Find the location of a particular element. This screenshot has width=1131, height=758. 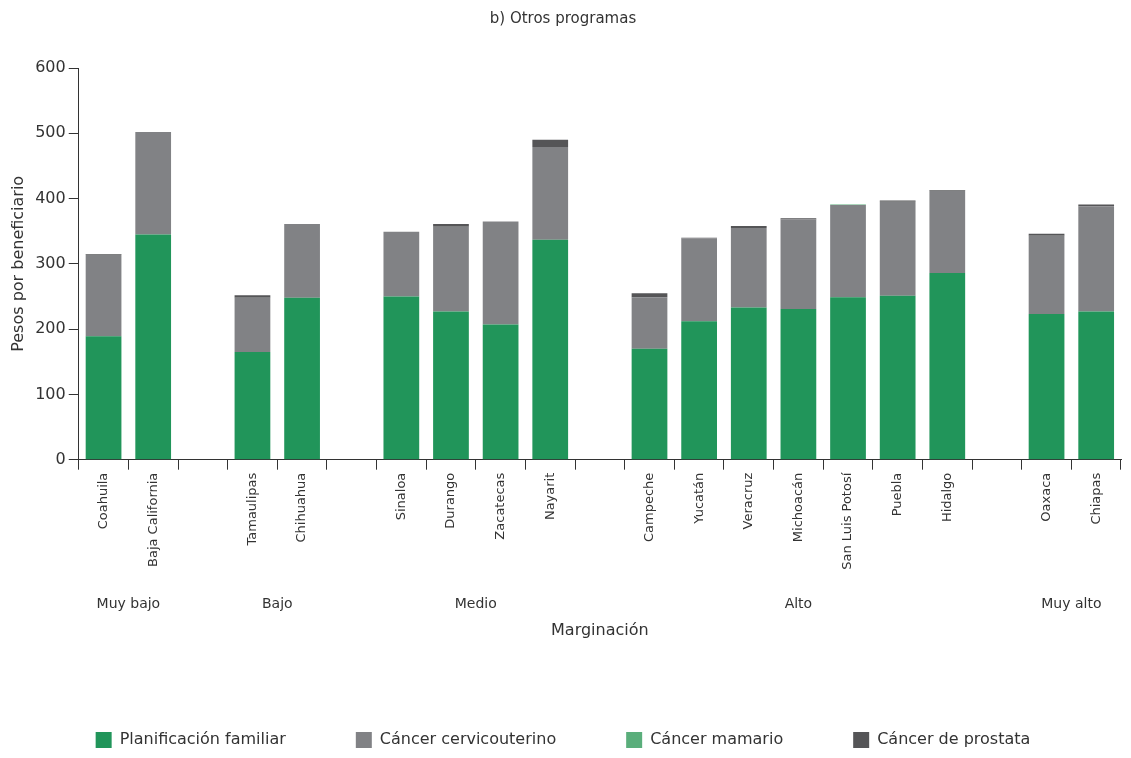

x-tick-label: San Luis Potosí is located at coordinates (847, 521).